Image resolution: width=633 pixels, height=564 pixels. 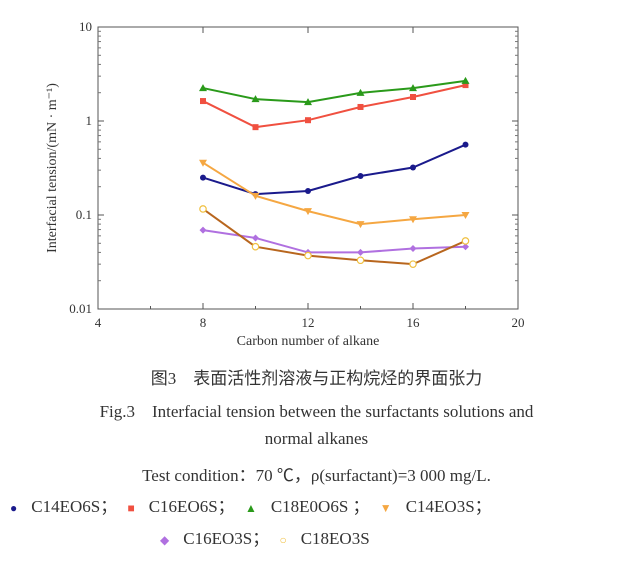 I want to click on legend-open-circle-icon: ○, so click(x=283, y=540).